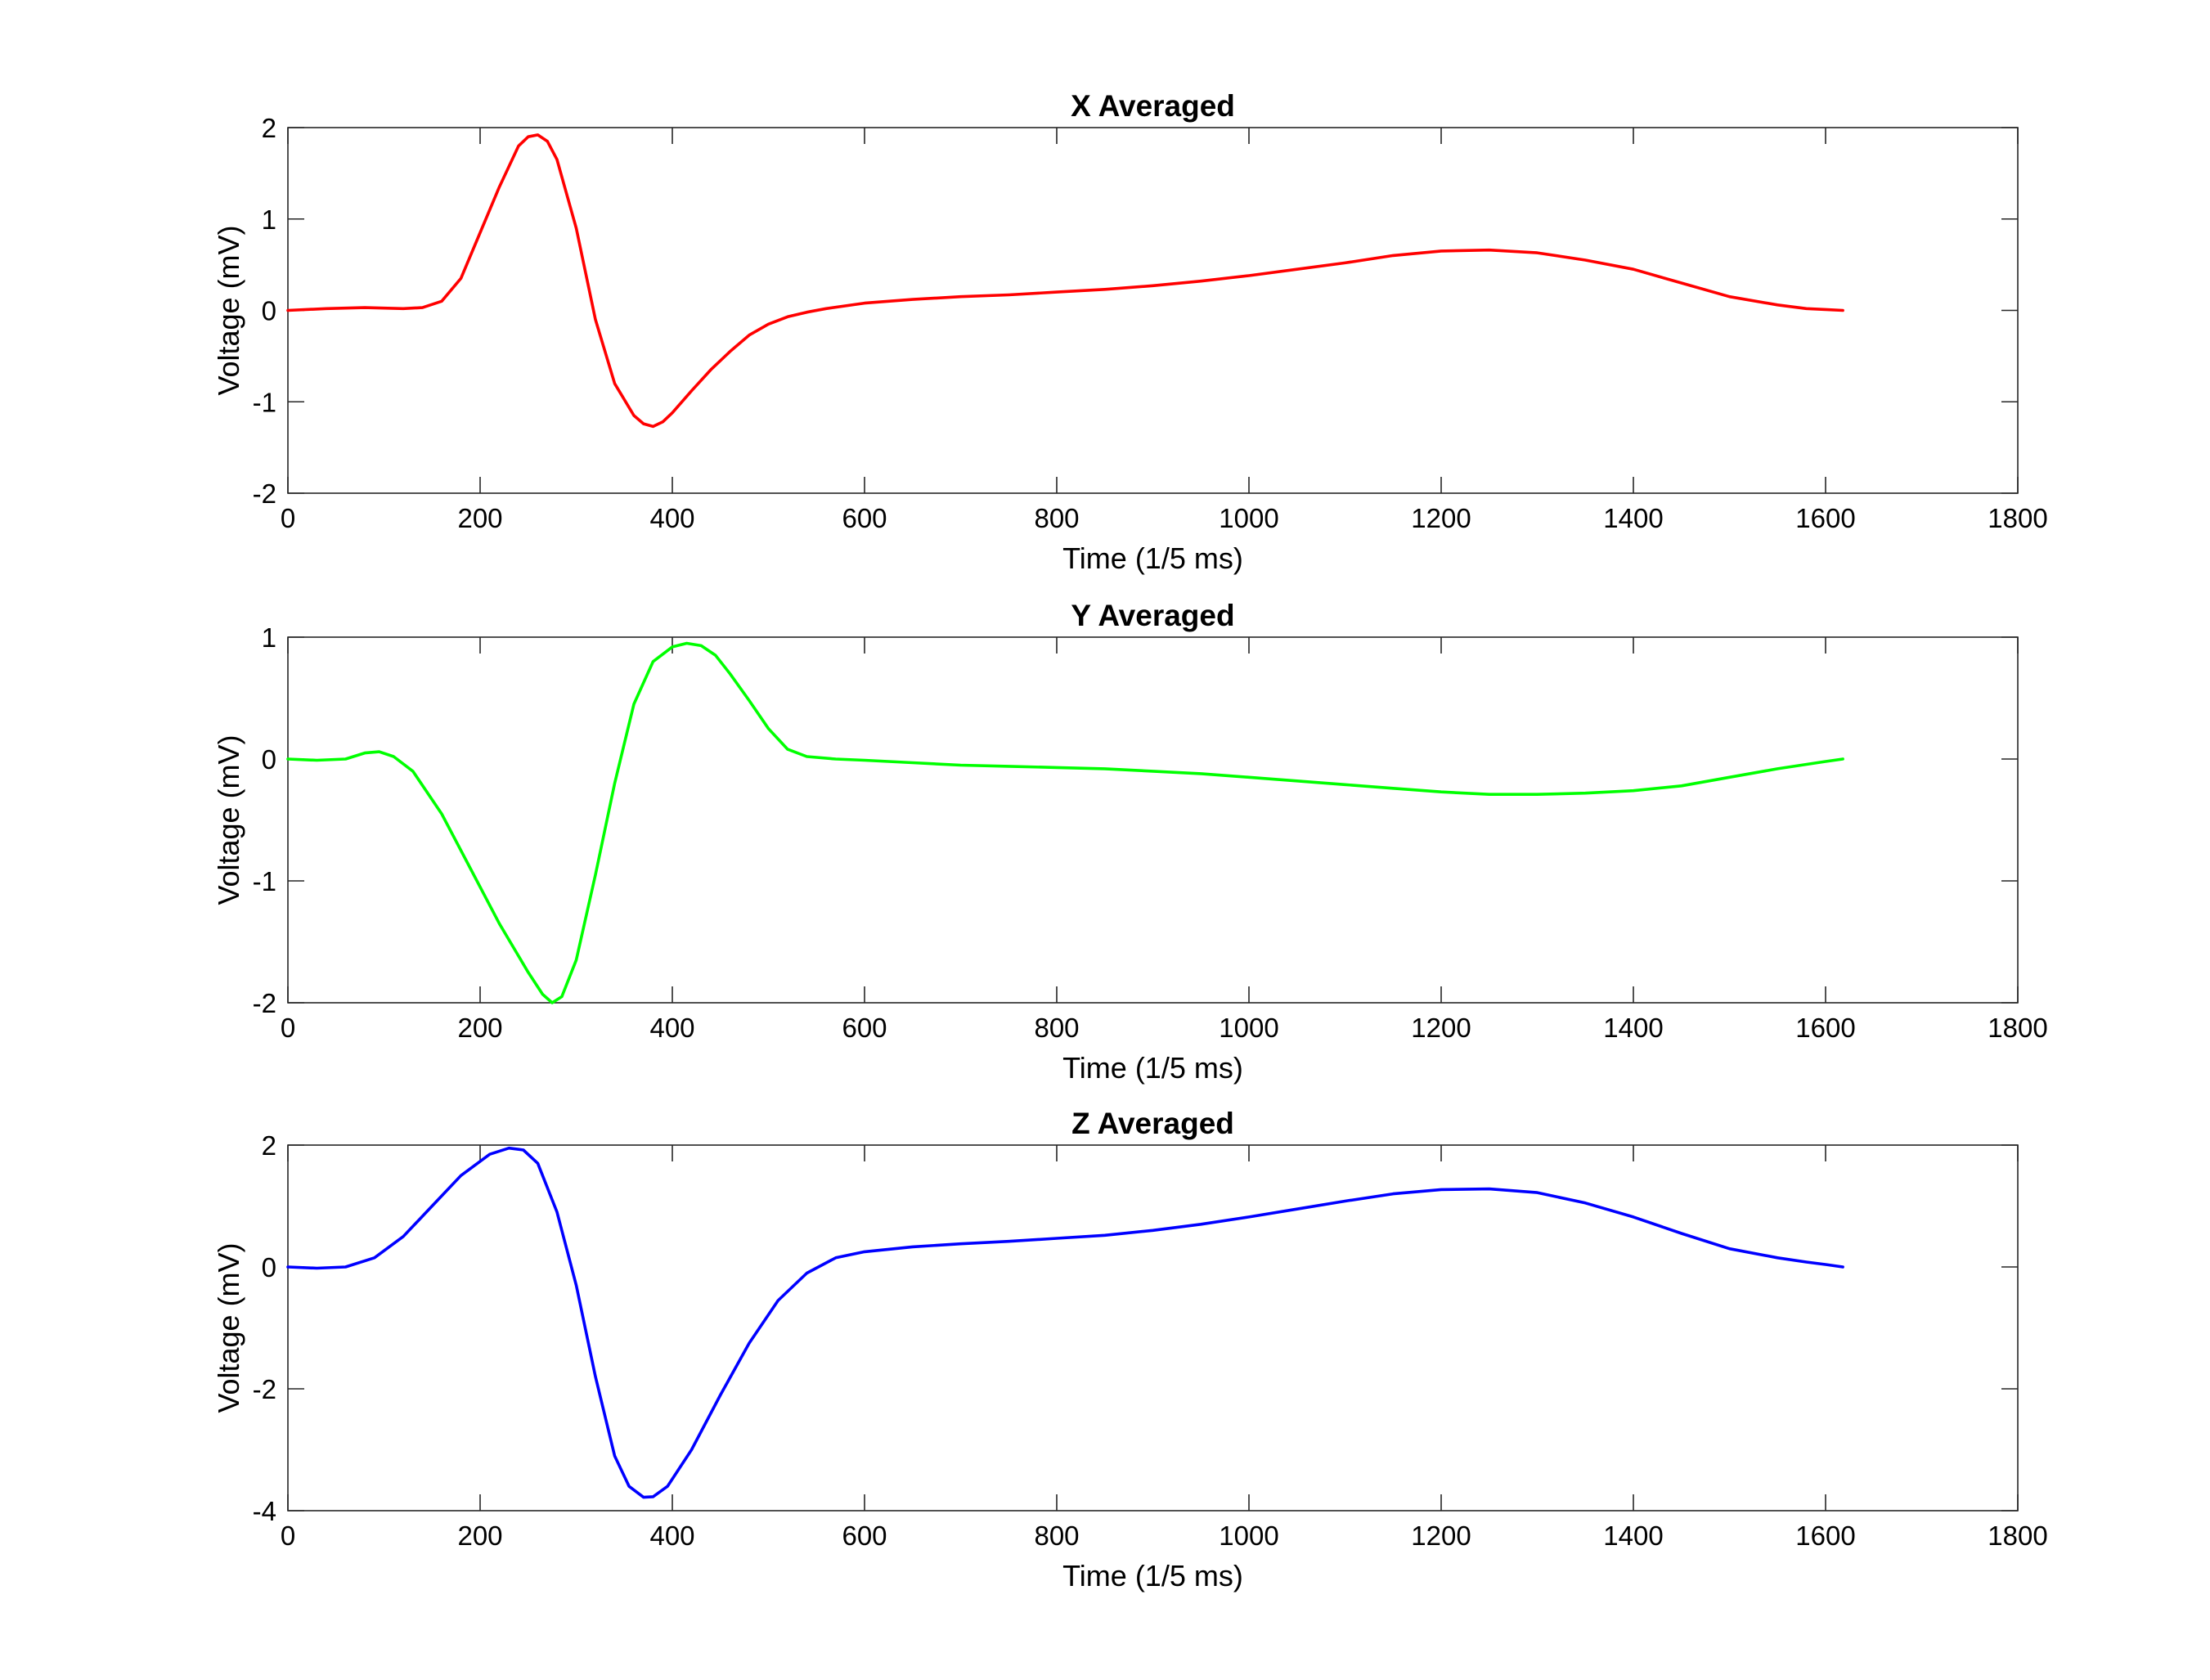 This screenshot has width=2210, height=1680. I want to click on chart-title: X Averaged, so click(1153, 106).